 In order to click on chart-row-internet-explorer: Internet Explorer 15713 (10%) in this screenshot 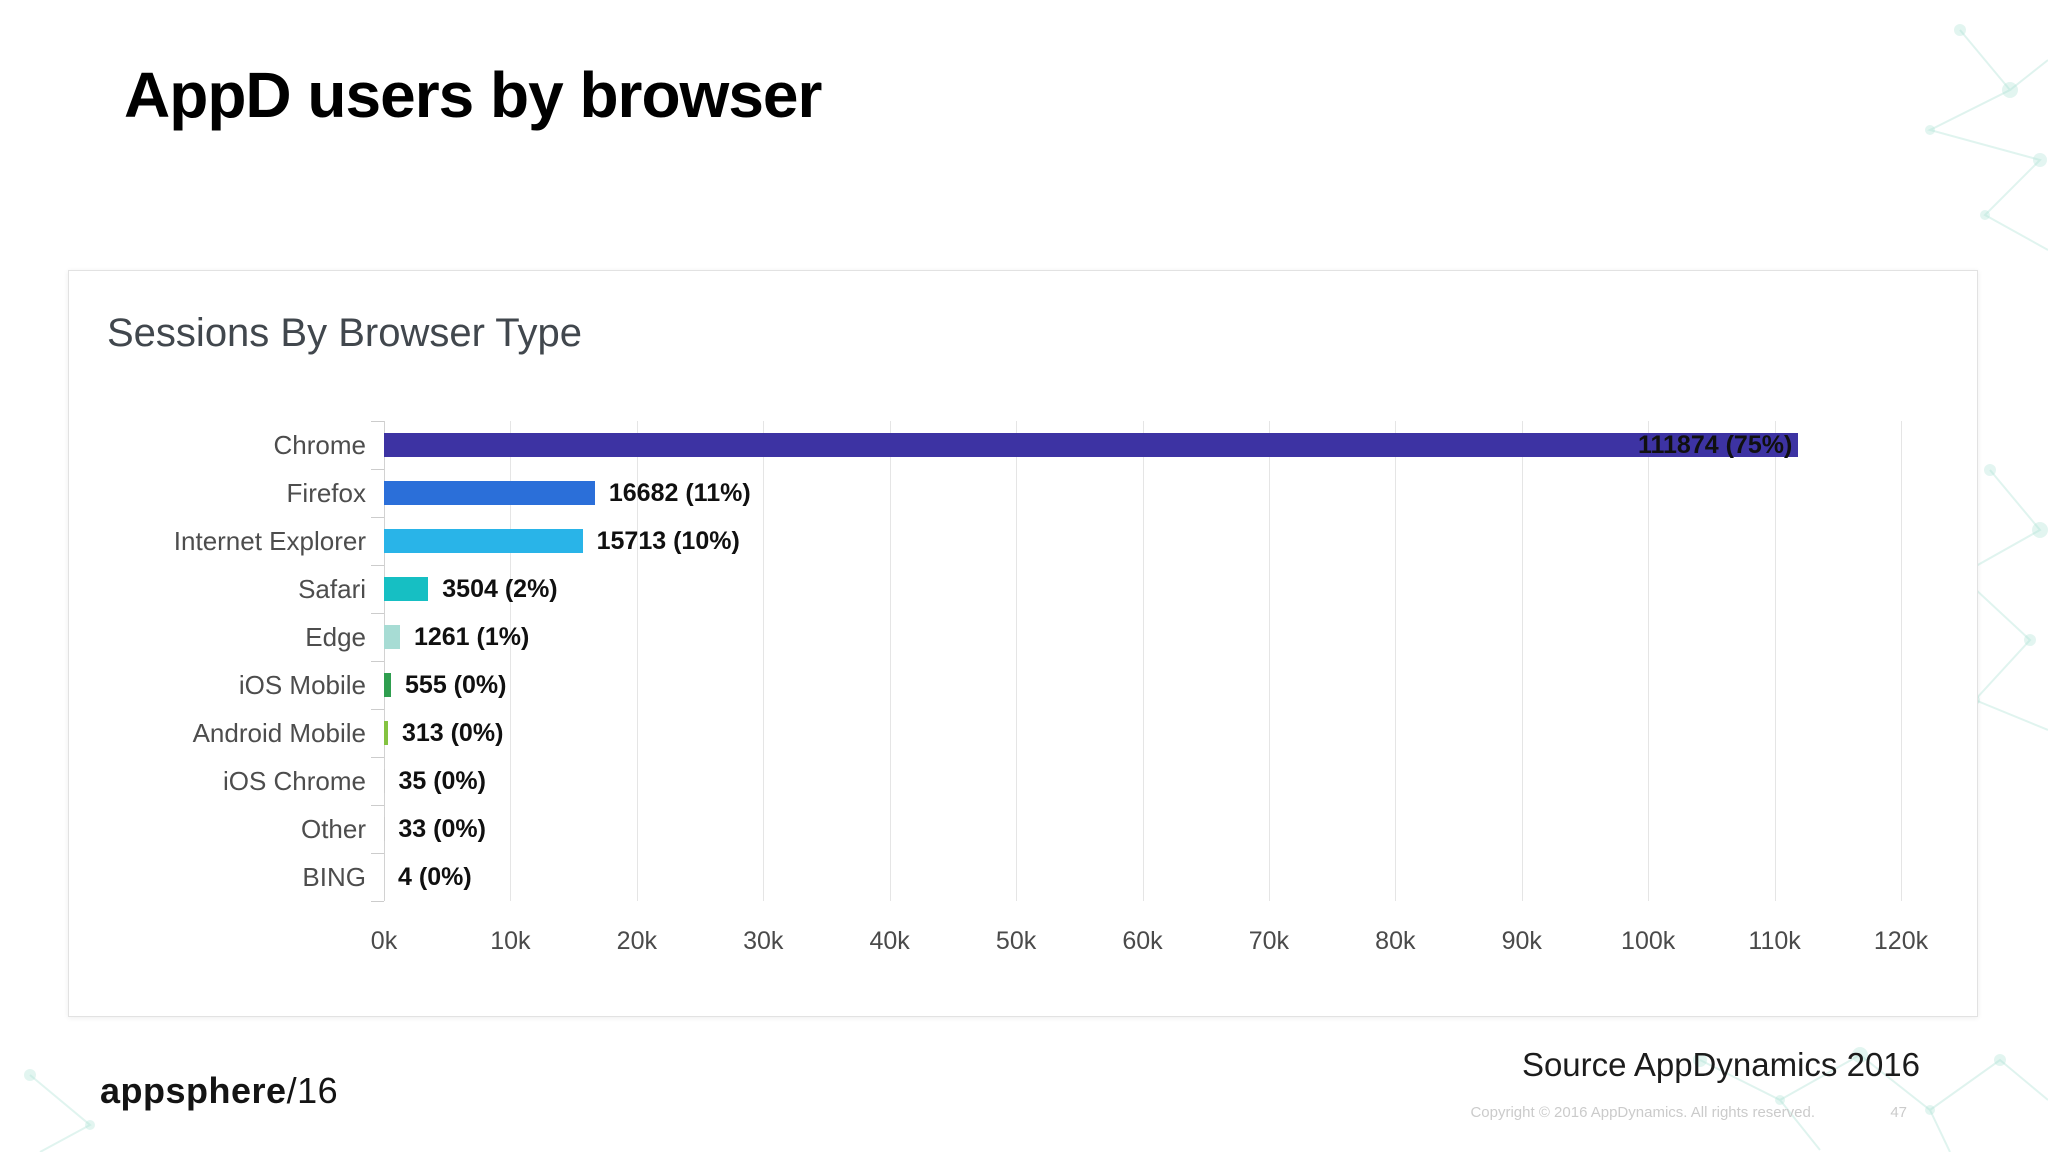, I will do `click(985, 541)`.